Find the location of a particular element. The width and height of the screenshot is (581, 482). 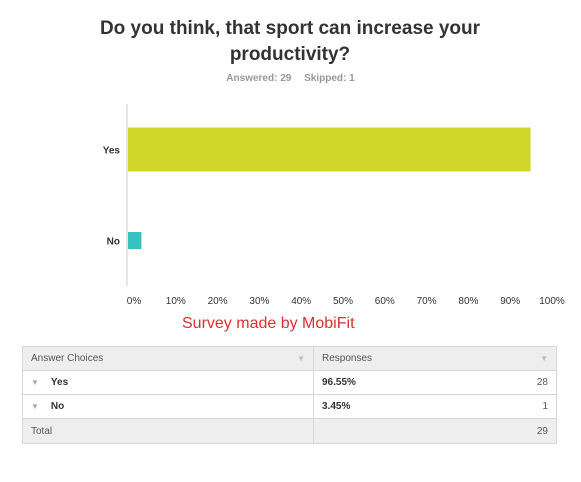

choice-label: No is located at coordinates (57, 406).